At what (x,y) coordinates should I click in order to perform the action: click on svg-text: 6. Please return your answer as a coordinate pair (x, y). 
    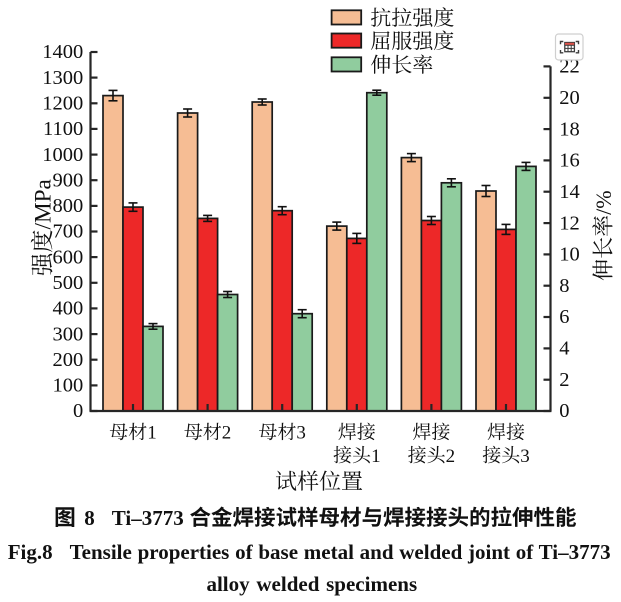
    Looking at the image, I should click on (564, 317).